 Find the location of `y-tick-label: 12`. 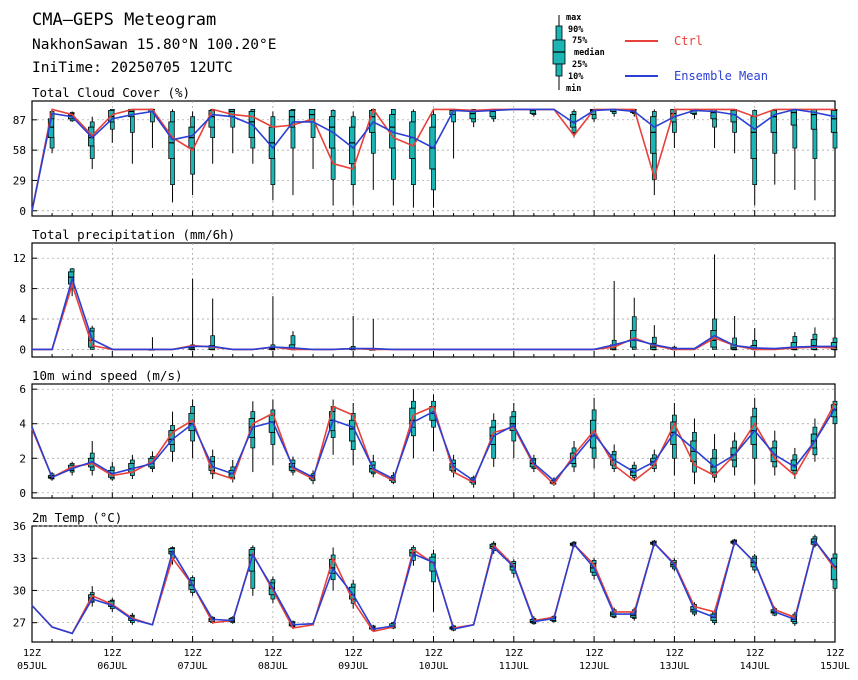

y-tick-label: 12 is located at coordinates (19, 258).